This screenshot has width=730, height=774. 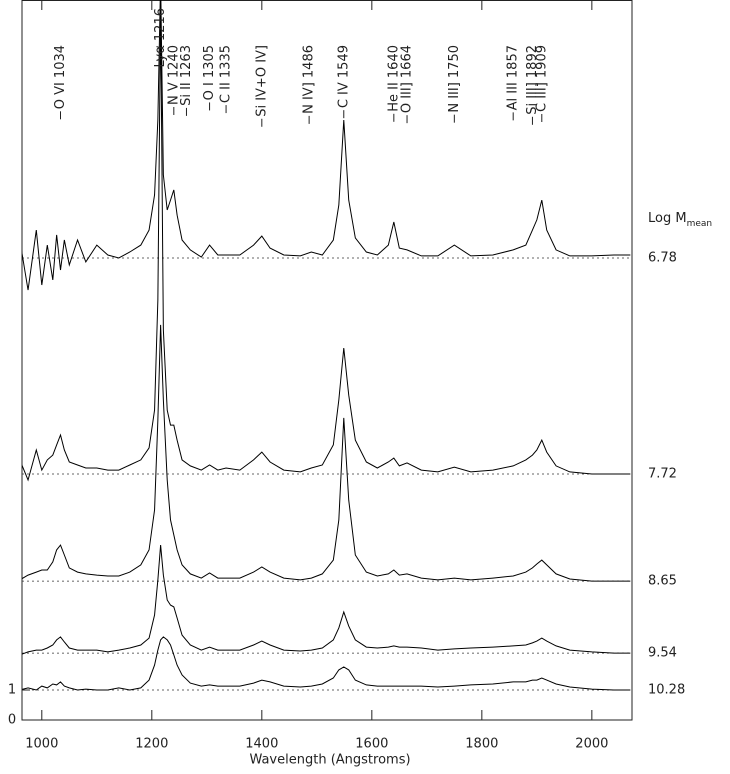 What do you see at coordinates (667, 218) in the screenshot?
I see `legend-title-main: Log M` at bounding box center [667, 218].